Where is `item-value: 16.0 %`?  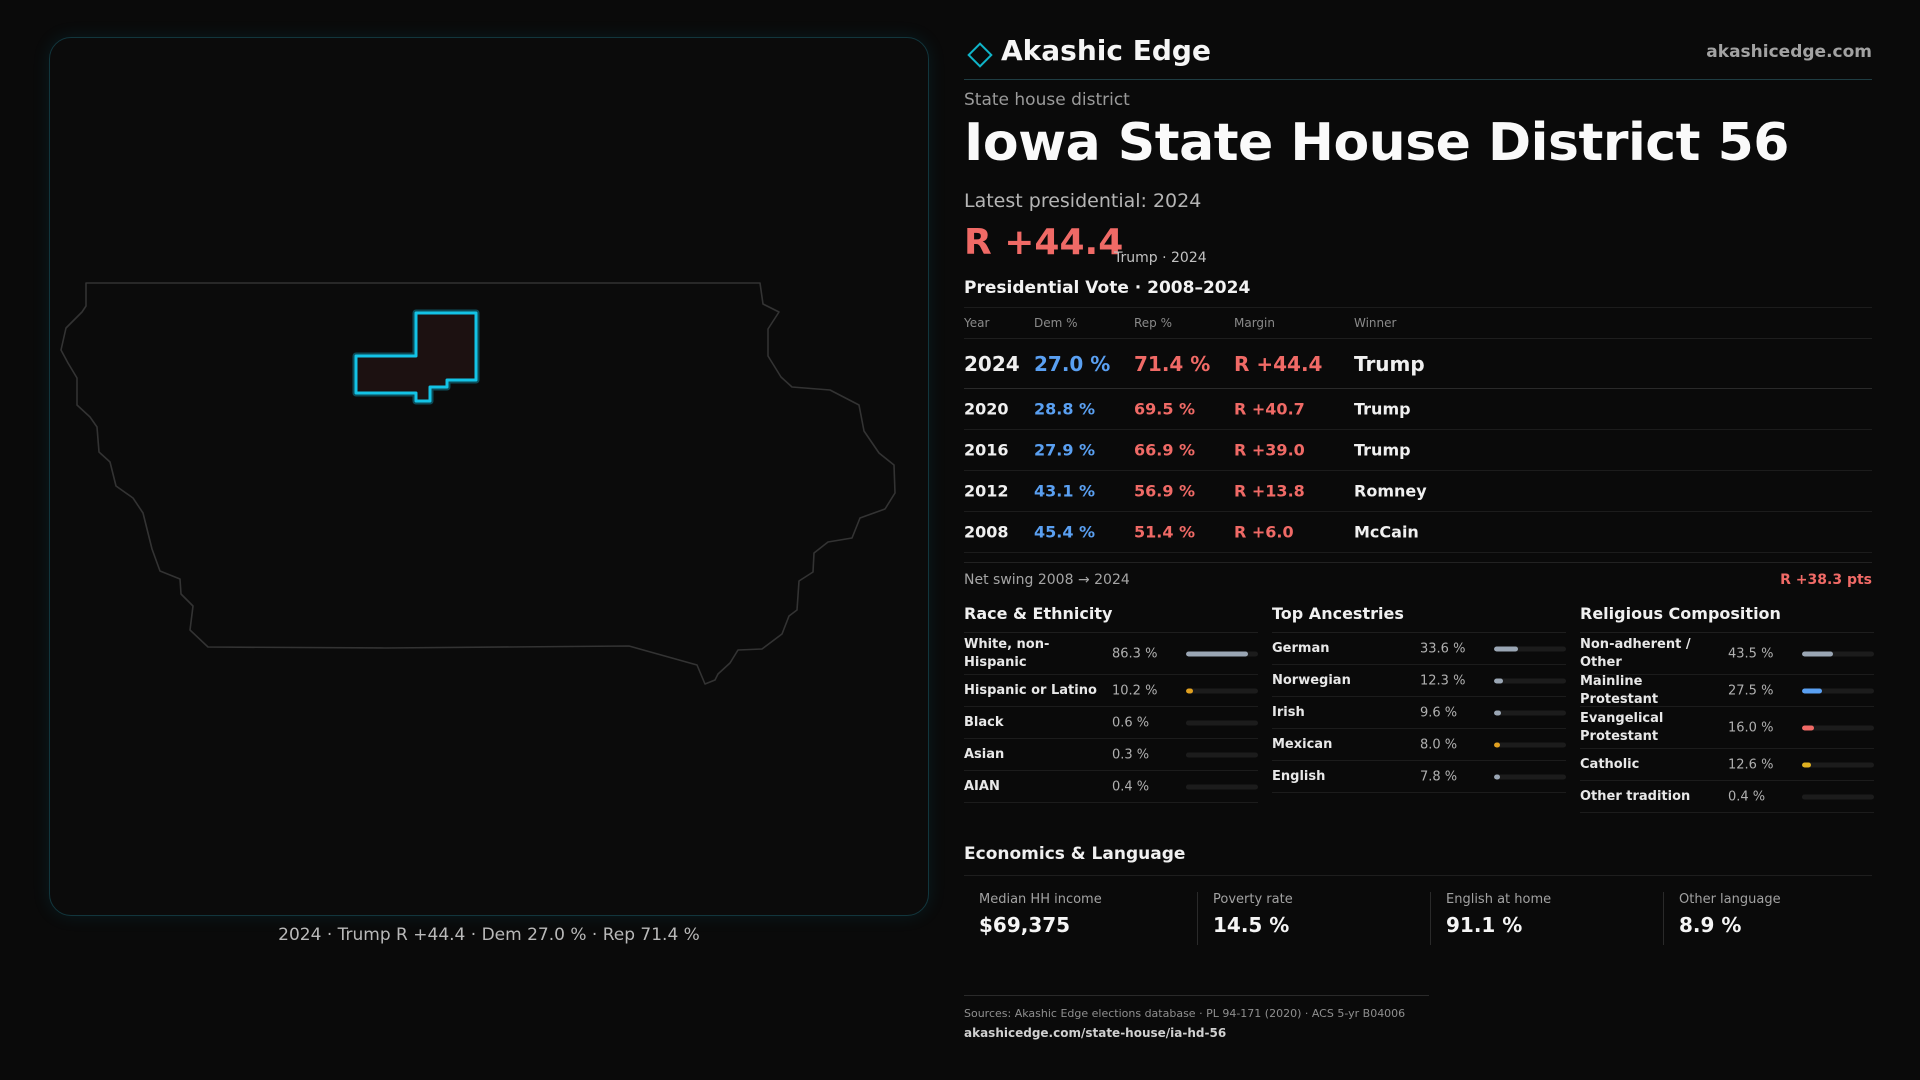 item-value: 16.0 % is located at coordinates (1751, 727).